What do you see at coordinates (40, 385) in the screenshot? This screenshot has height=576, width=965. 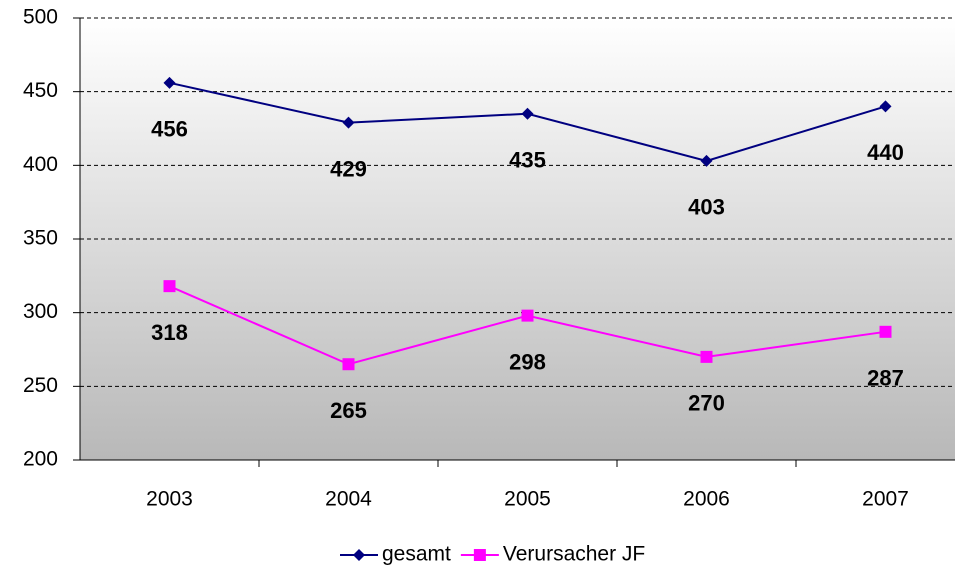 I see `y-tick-label: 250` at bounding box center [40, 385].